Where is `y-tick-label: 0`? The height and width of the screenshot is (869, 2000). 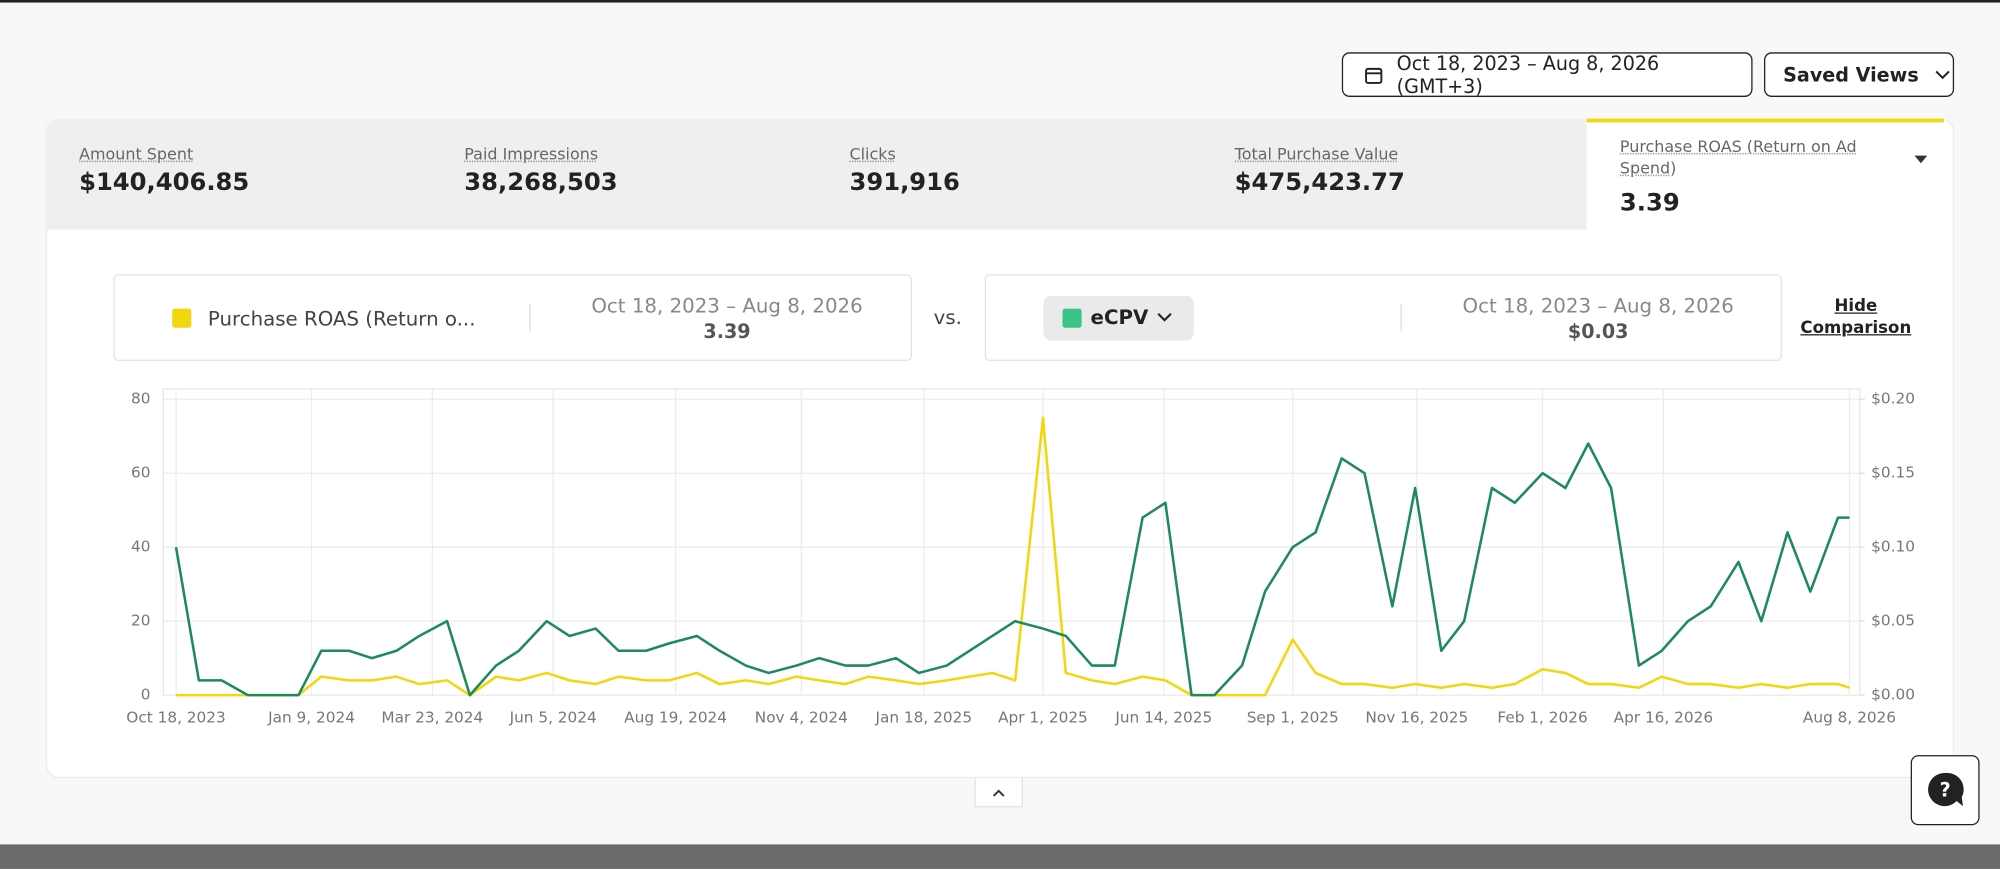
y-tick-label: 0 is located at coordinates (146, 695).